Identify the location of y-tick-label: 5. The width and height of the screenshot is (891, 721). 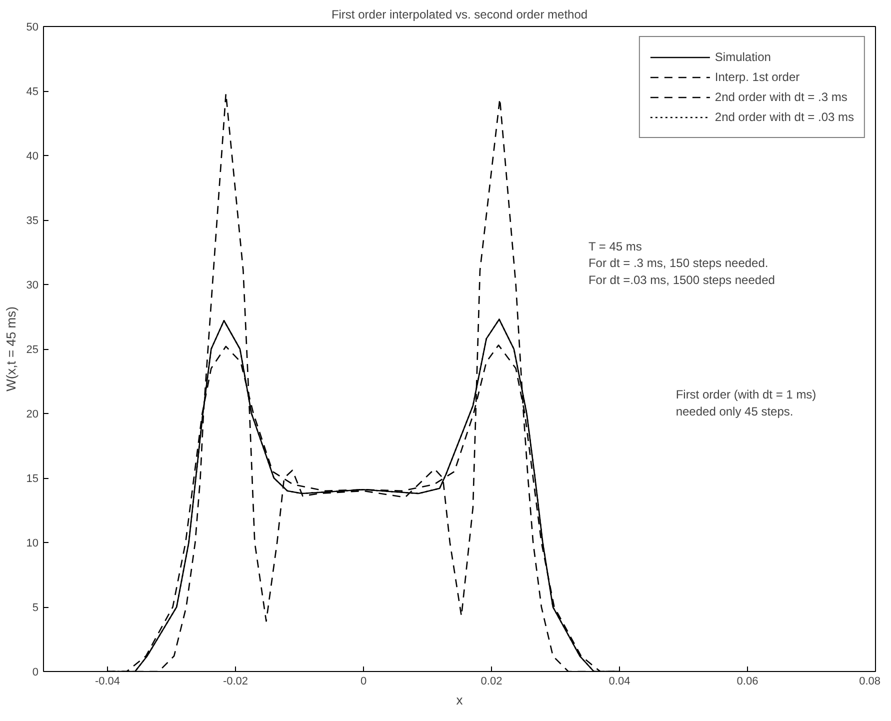
(35, 608).